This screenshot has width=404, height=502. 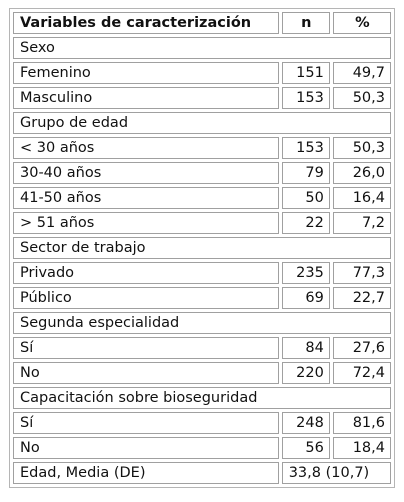 I want to click on row-percent: 16,4, so click(x=361, y=198).